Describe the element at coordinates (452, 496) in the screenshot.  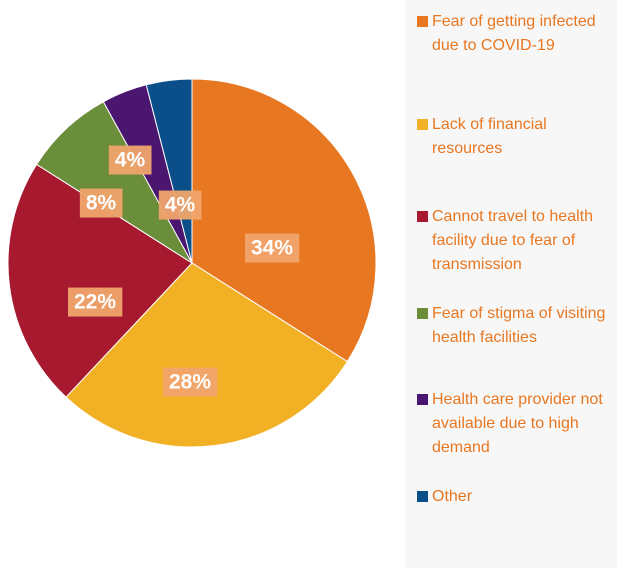
I see `legend-label: Other` at that location.